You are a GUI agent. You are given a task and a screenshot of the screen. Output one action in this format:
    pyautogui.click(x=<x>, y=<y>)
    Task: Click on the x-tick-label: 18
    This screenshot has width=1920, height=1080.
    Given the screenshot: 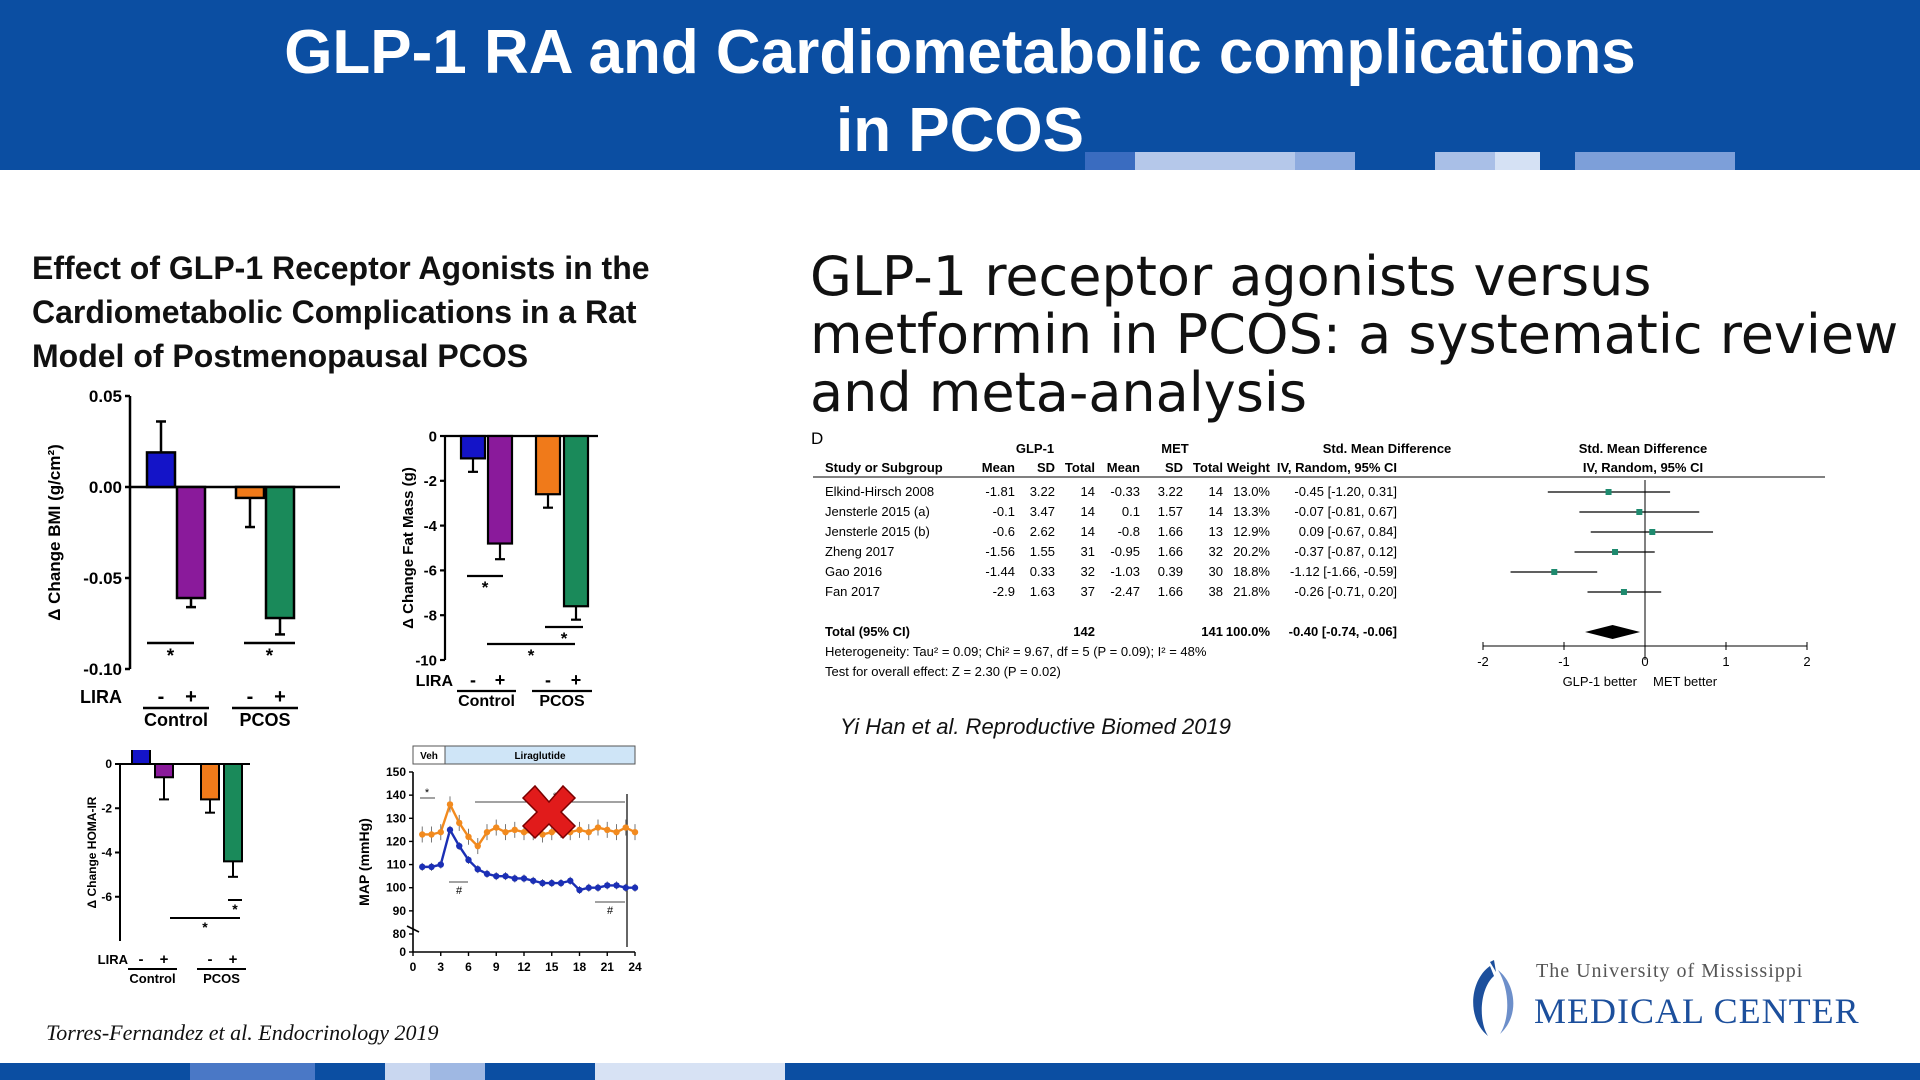 What is the action you would take?
    pyautogui.click(x=580, y=967)
    